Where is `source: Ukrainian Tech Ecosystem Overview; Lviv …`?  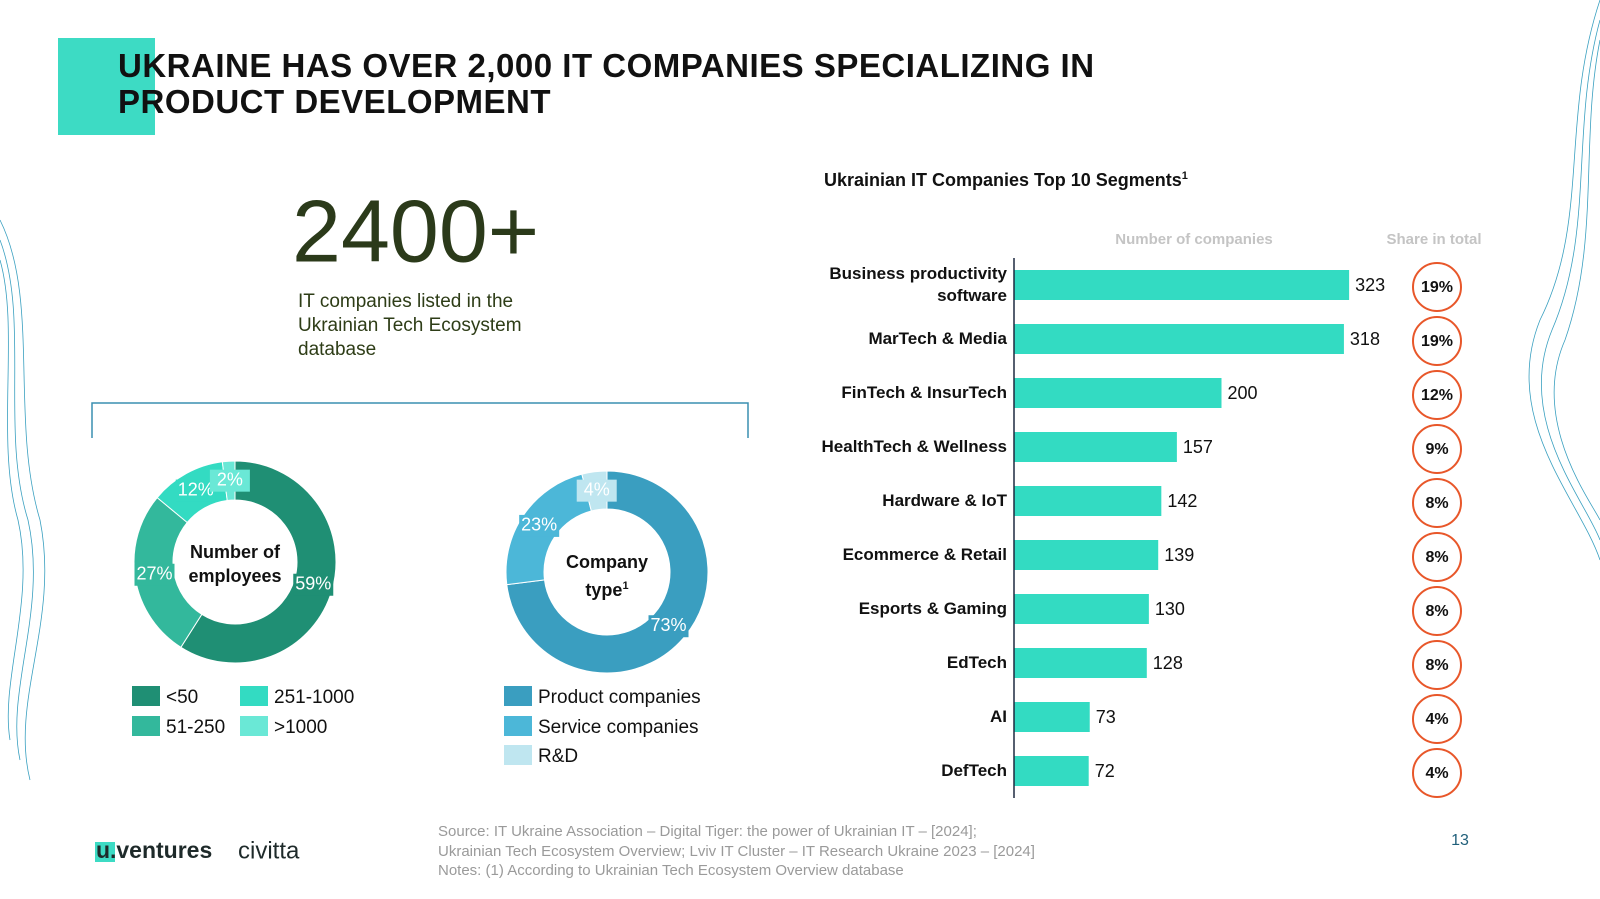
source: Ukrainian Tech Ecosystem Overview; Lviv … is located at coordinates (736, 851).